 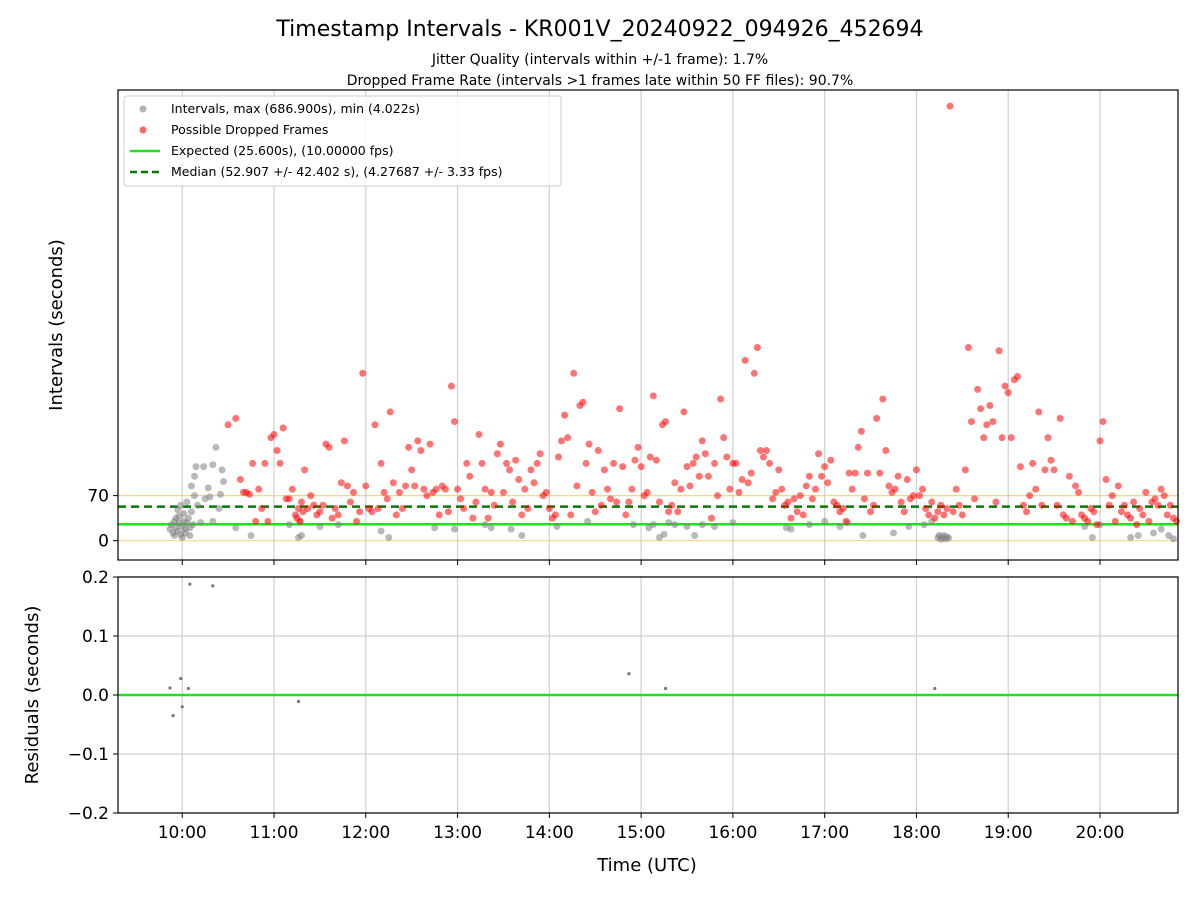 What do you see at coordinates (181, 678) in the screenshot?
I see `residual-point` at bounding box center [181, 678].